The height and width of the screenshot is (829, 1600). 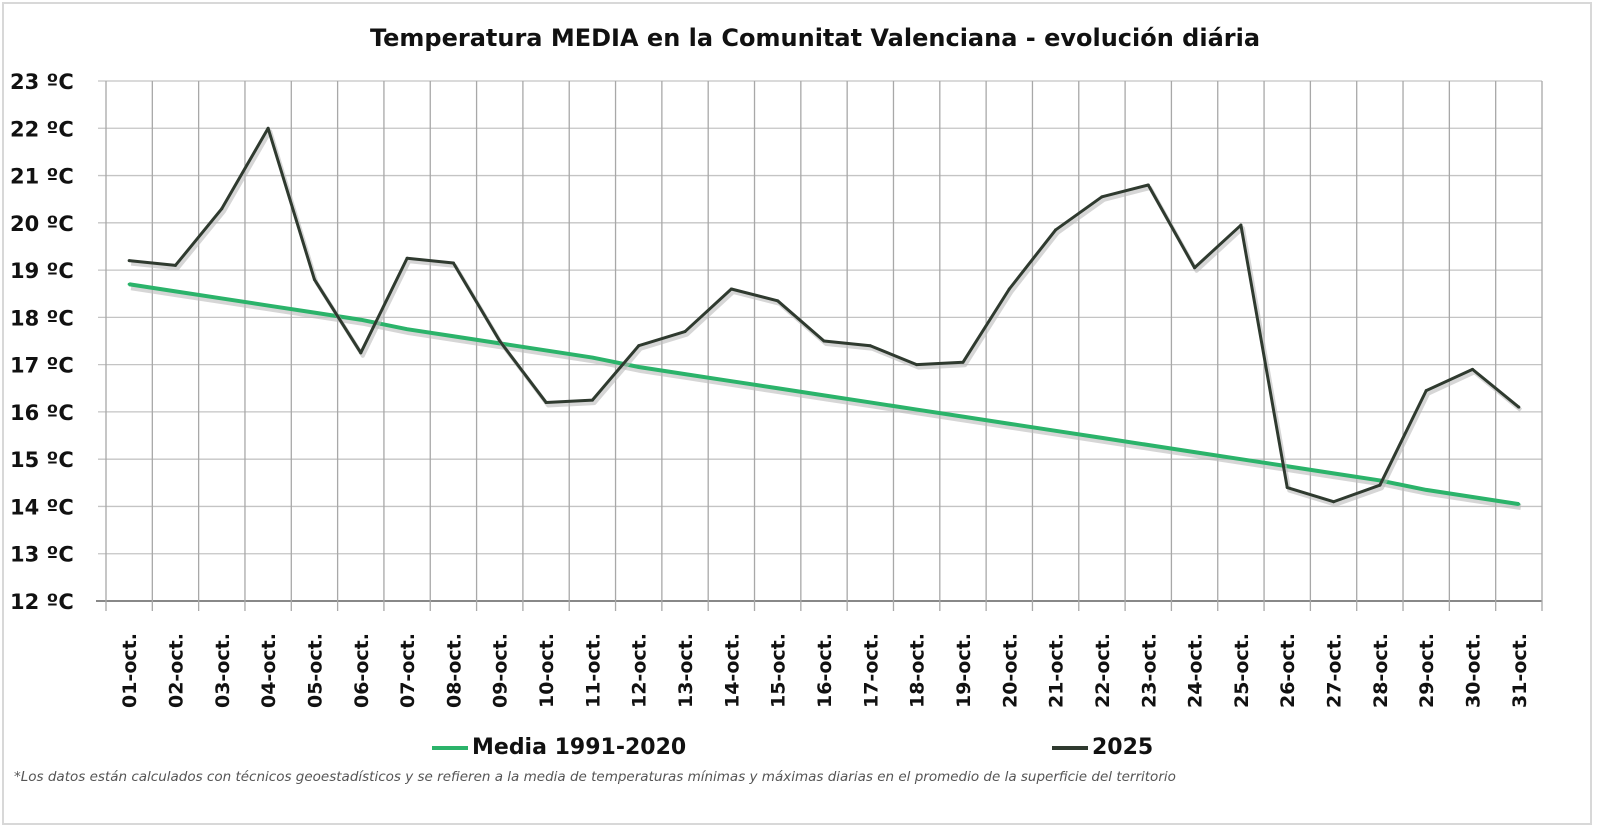 What do you see at coordinates (825, 670) in the screenshot?
I see `x-tick-label: 16-oct.` at bounding box center [825, 670].